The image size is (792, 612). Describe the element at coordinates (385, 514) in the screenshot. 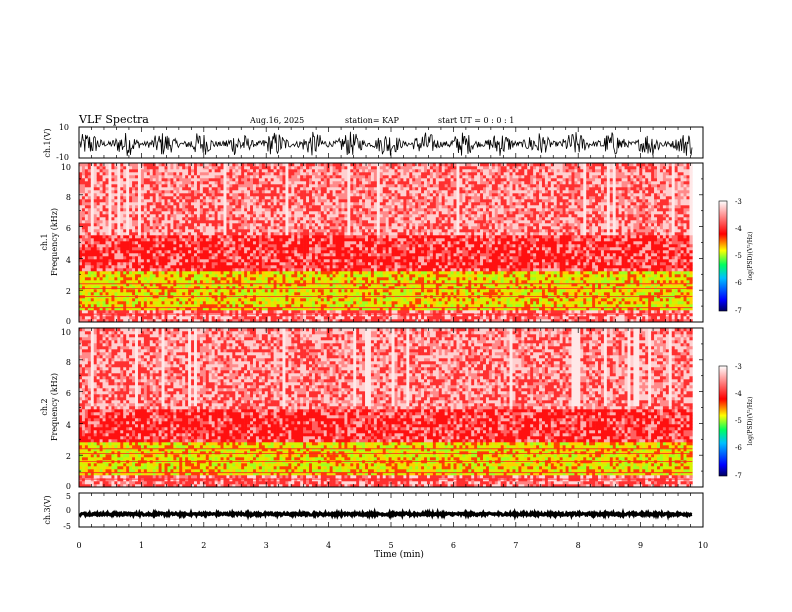

I see `ch3-waveform-trace` at that location.